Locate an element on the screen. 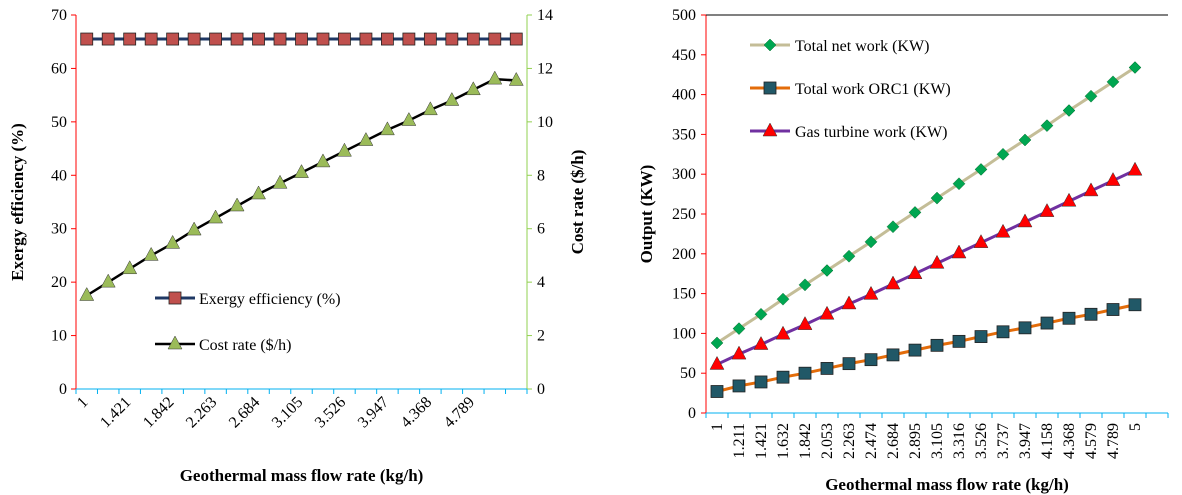 The height and width of the screenshot is (495, 1182). legend-label: Gas turbine work (KW) is located at coordinates (871, 132).